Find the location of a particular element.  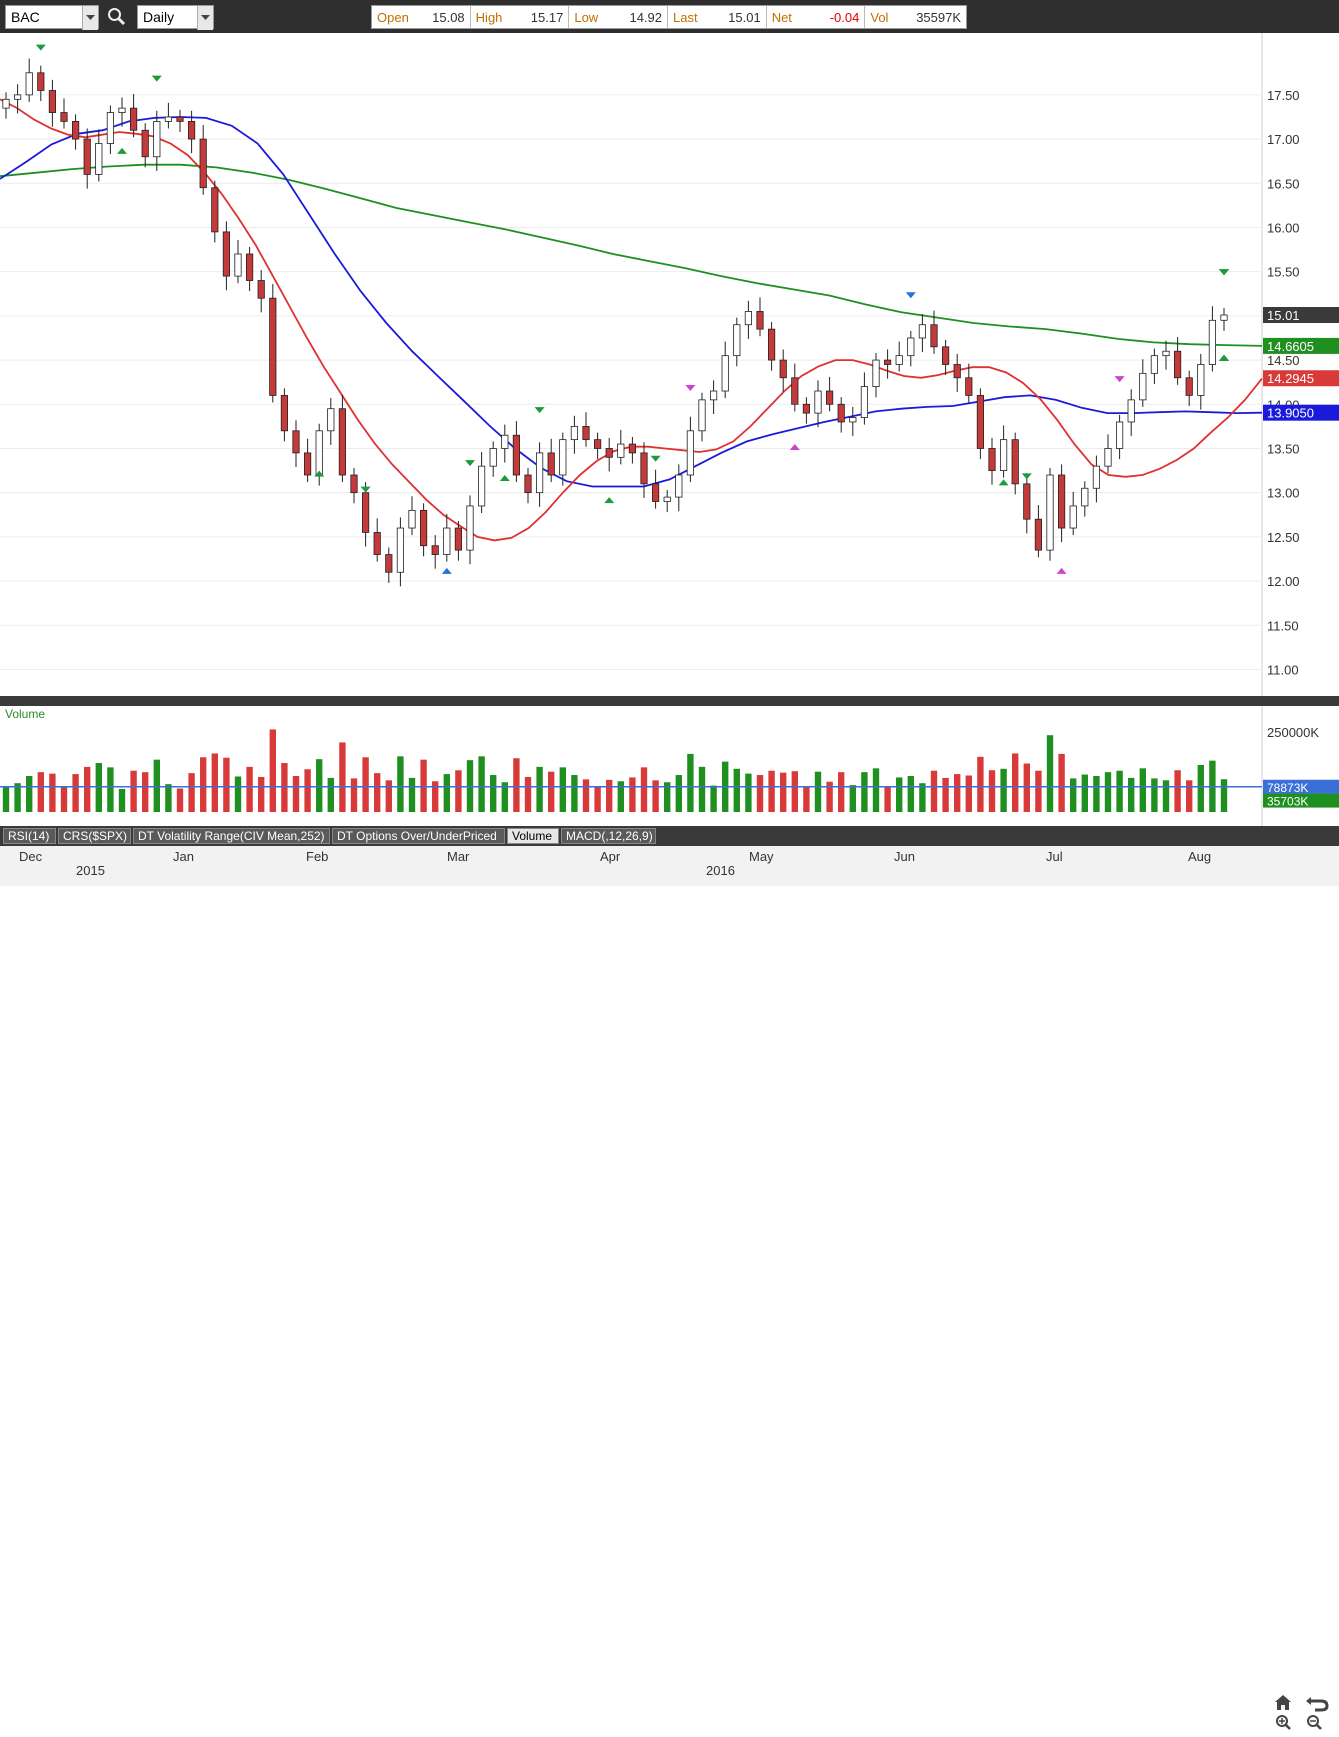

month-label: Feb is located at coordinates (317, 856).